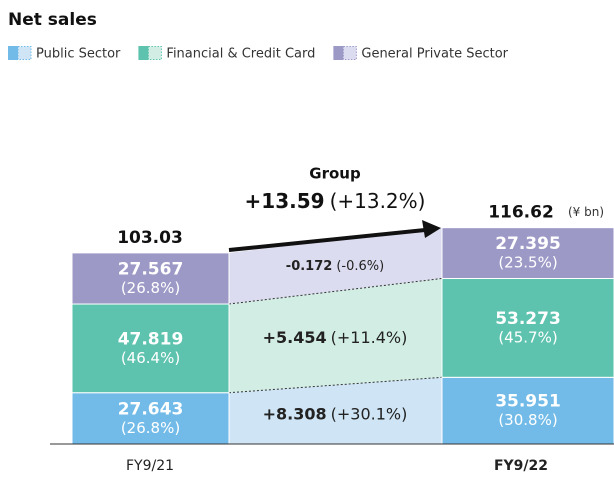 The image size is (614, 477). What do you see at coordinates (434, 54) in the screenshot?
I see `legend-label: General Private Sector` at bounding box center [434, 54].